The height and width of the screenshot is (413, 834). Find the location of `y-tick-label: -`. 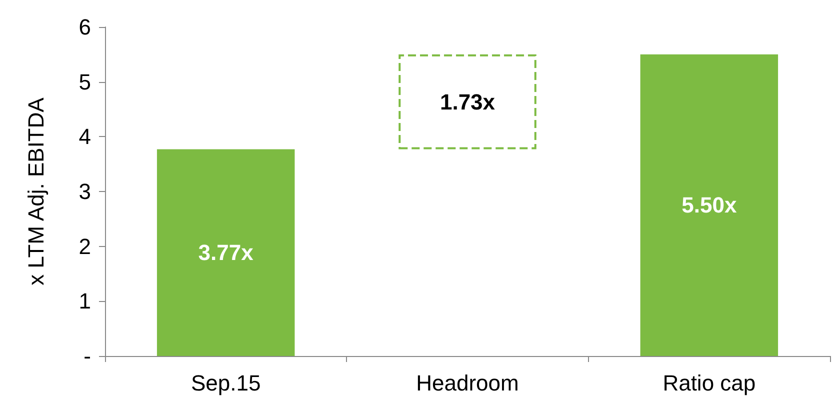

y-tick-label: - is located at coordinates (87, 356).